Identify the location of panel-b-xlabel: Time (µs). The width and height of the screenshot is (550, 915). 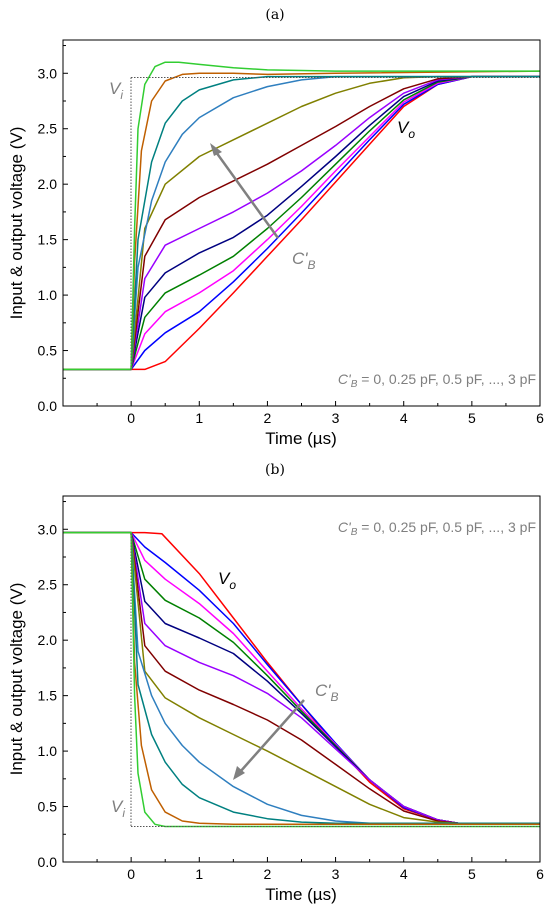
(301, 894).